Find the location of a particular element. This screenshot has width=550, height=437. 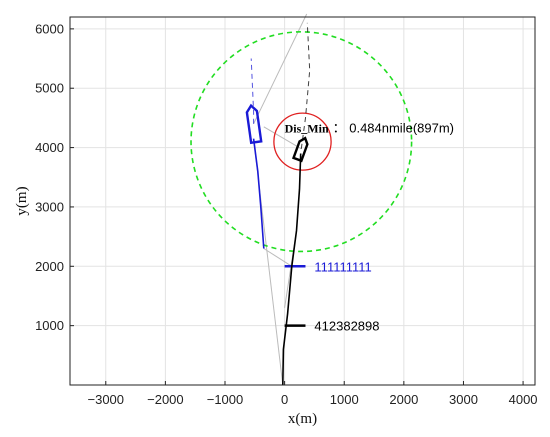

x-tick-label: 1000 is located at coordinates (344, 399).